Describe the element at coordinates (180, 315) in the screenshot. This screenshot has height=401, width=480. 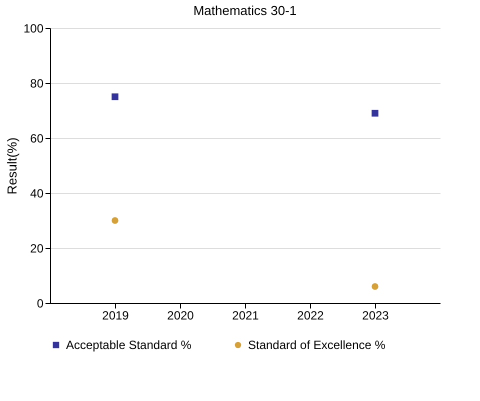
I see `x-tick-label: 2020` at that location.